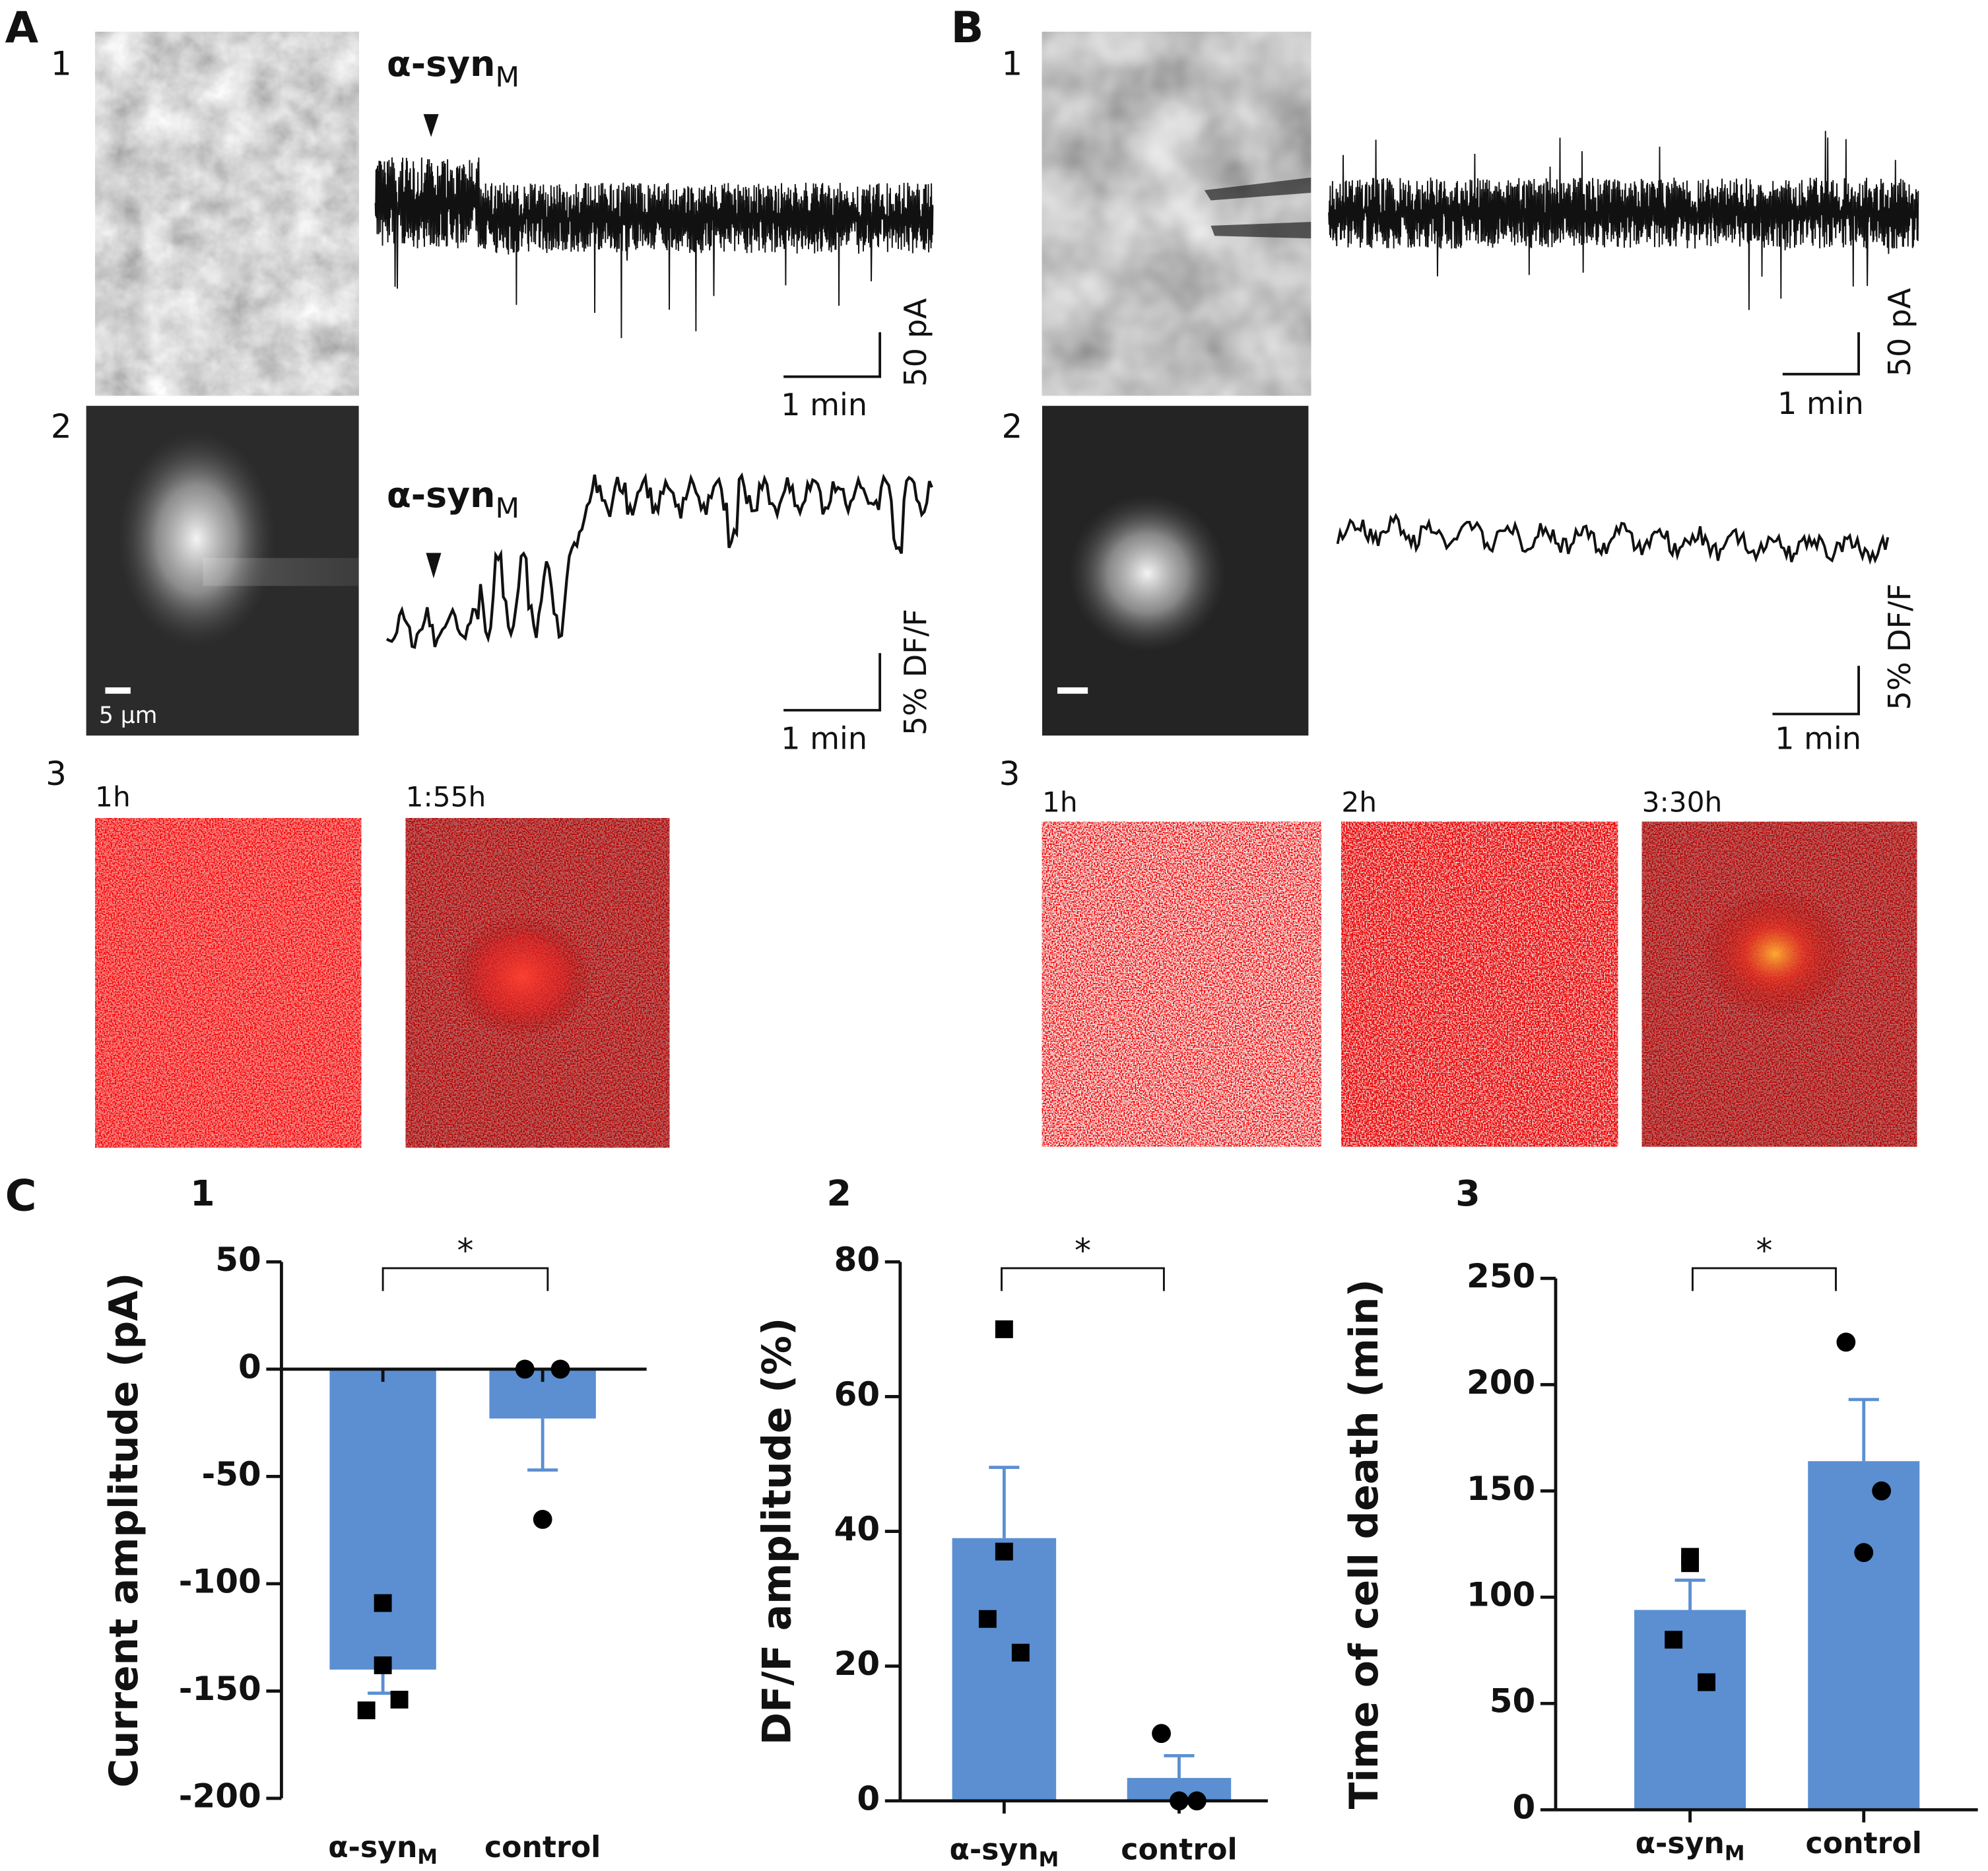 The image size is (1988, 1871). I want to click on chart-panel-label: 2, so click(838, 1193).